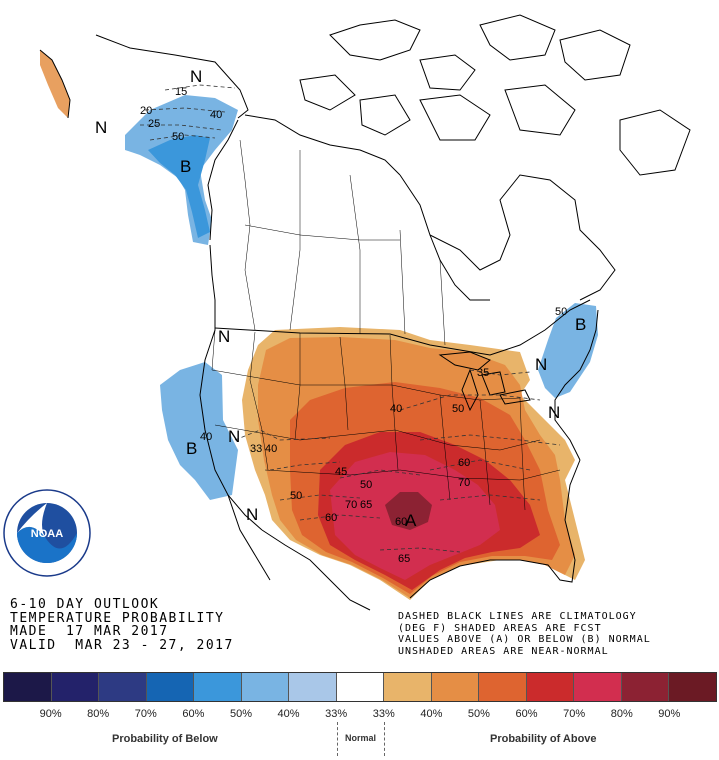 The image size is (719, 760). Describe the element at coordinates (55, 84) in the screenshot. I see `alaska-above-area` at that location.